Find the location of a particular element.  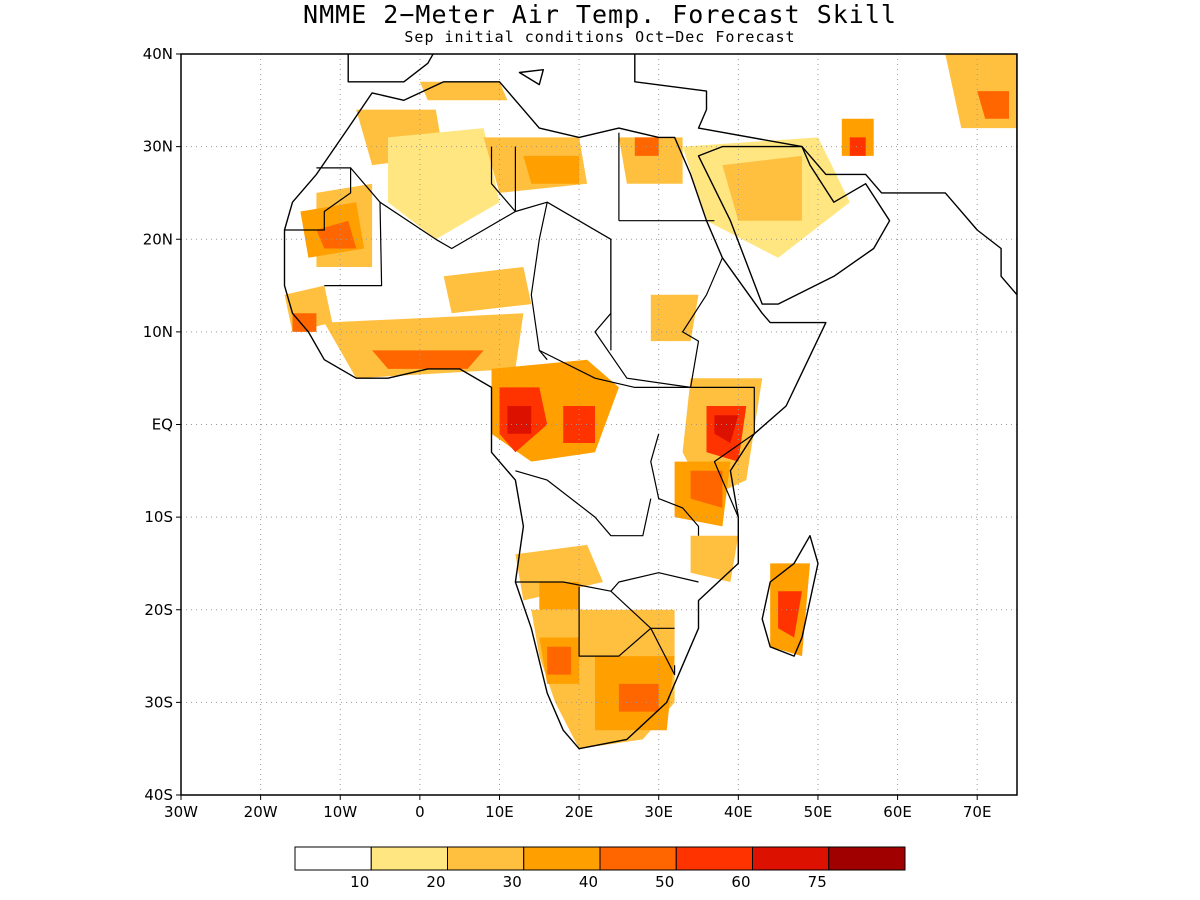

y-tick-label: 30N is located at coordinates (158, 147).